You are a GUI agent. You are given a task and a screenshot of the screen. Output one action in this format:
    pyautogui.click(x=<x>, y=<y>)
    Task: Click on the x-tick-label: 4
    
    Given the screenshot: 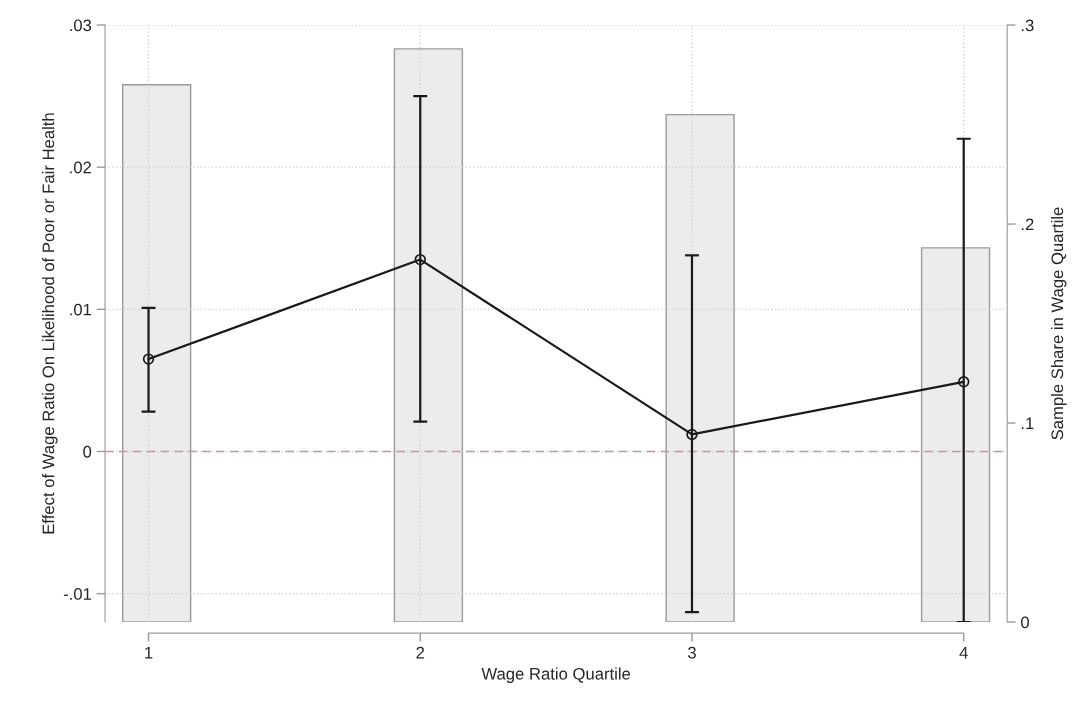 What is the action you would take?
    pyautogui.click(x=963, y=652)
    